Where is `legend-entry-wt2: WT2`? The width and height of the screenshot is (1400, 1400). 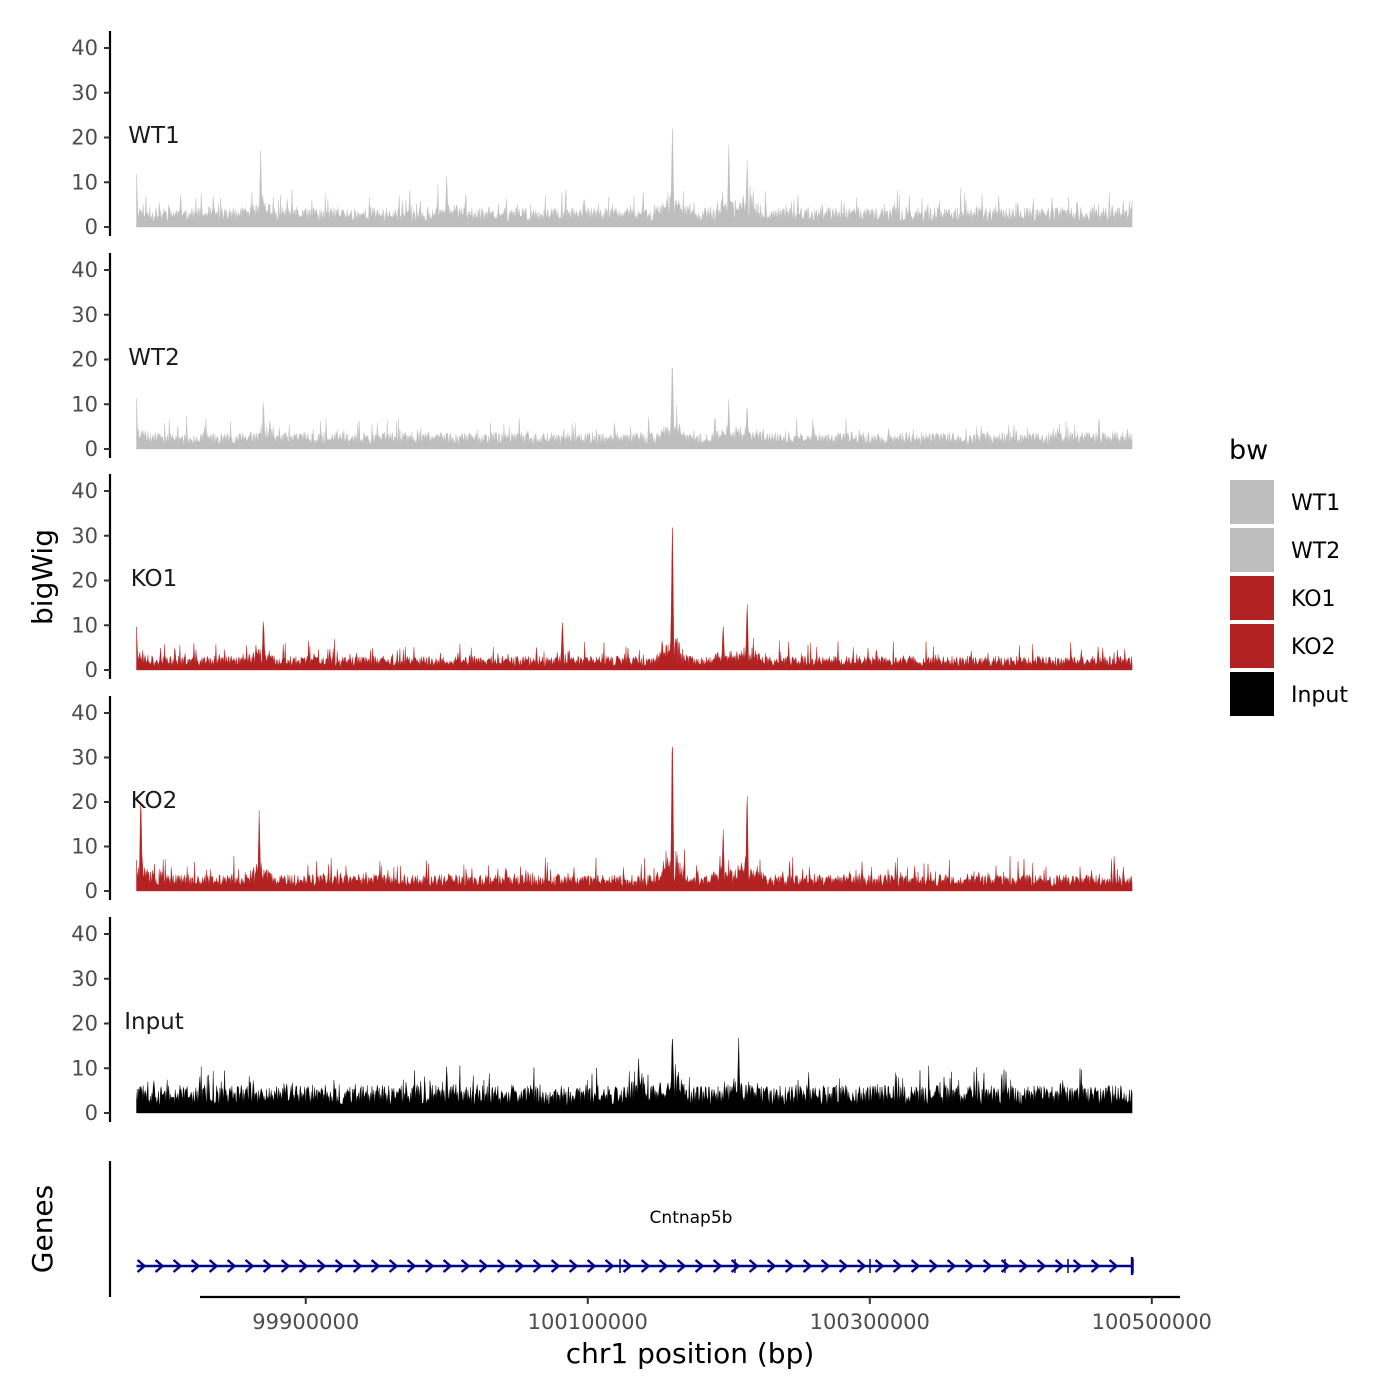
legend-entry-wt2: WT2 is located at coordinates (1285, 550).